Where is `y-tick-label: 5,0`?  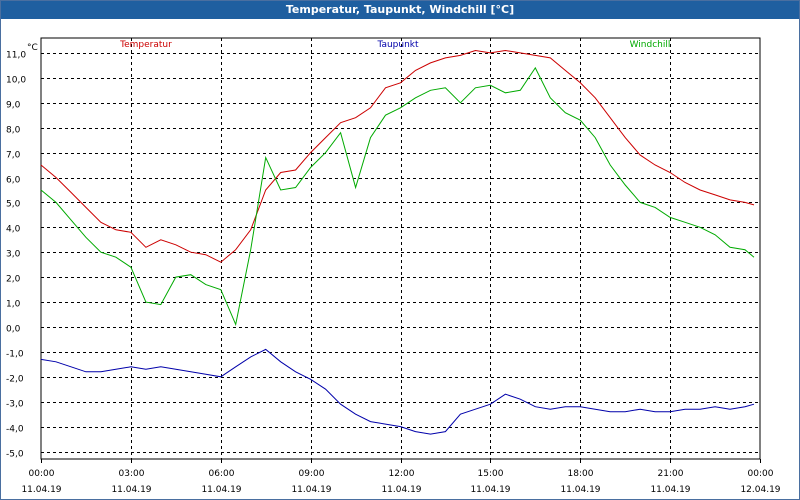
y-tick-label: 5,0 is located at coordinates (13, 205).